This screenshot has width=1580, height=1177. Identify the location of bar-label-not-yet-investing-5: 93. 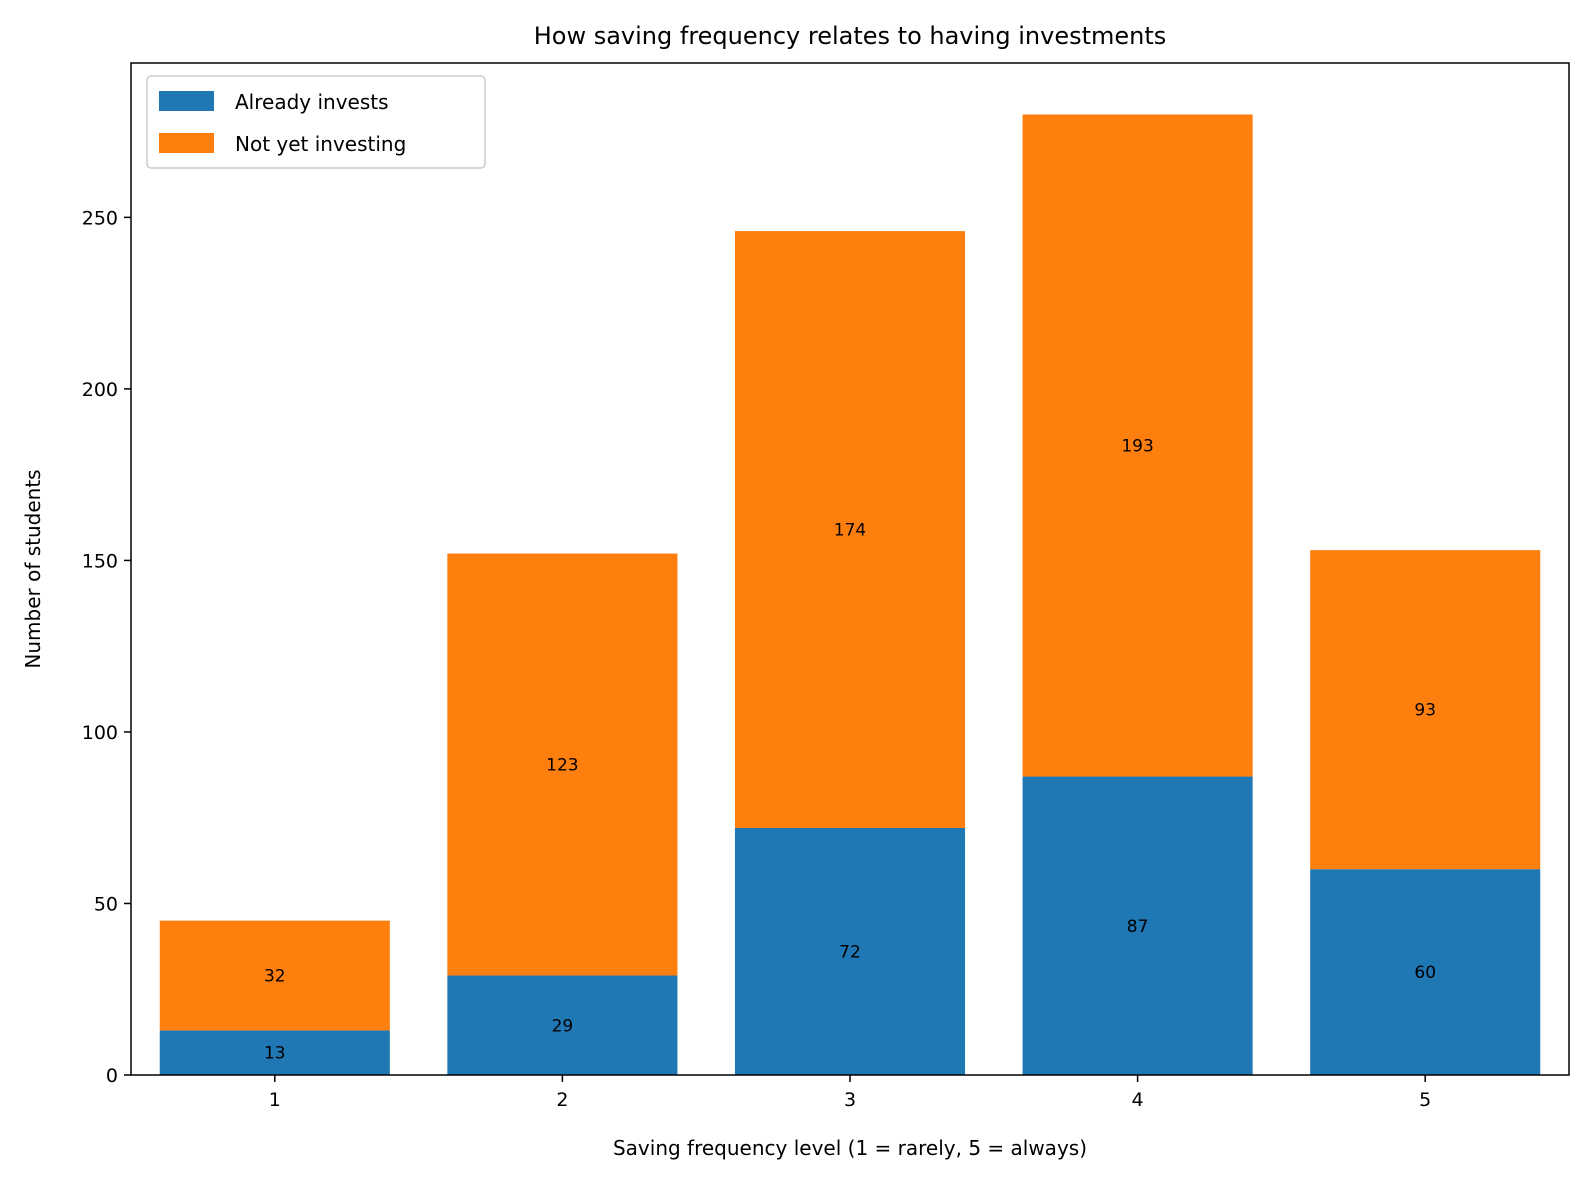
(1425, 711).